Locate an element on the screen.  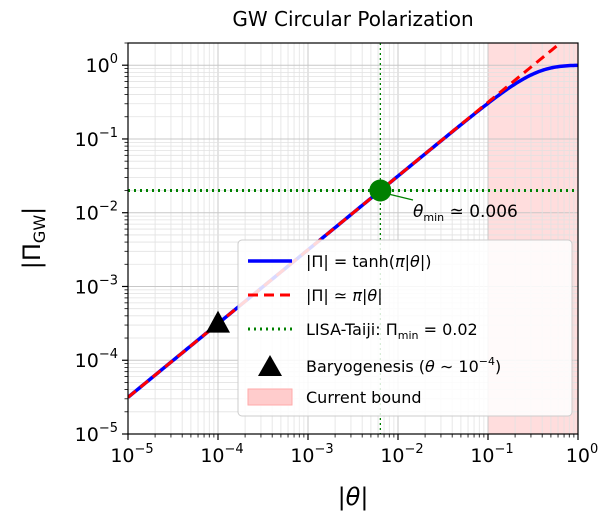
theta-min-marker is located at coordinates (380, 190).